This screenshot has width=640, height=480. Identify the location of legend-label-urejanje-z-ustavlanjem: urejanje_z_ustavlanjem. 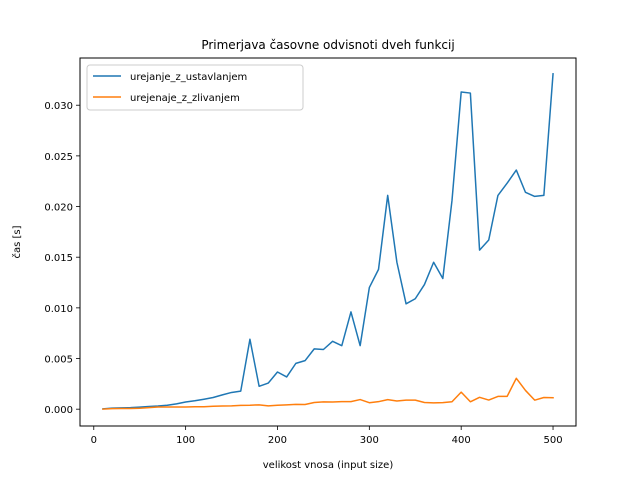
(188, 77).